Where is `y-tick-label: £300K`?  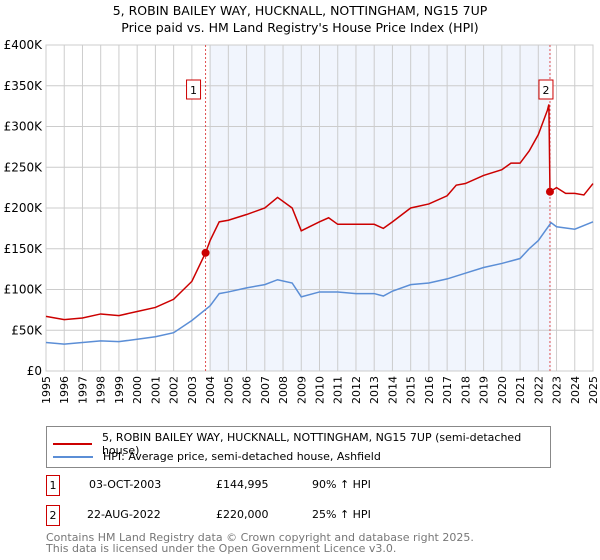 y-tick-label: £300K is located at coordinates (24, 127).